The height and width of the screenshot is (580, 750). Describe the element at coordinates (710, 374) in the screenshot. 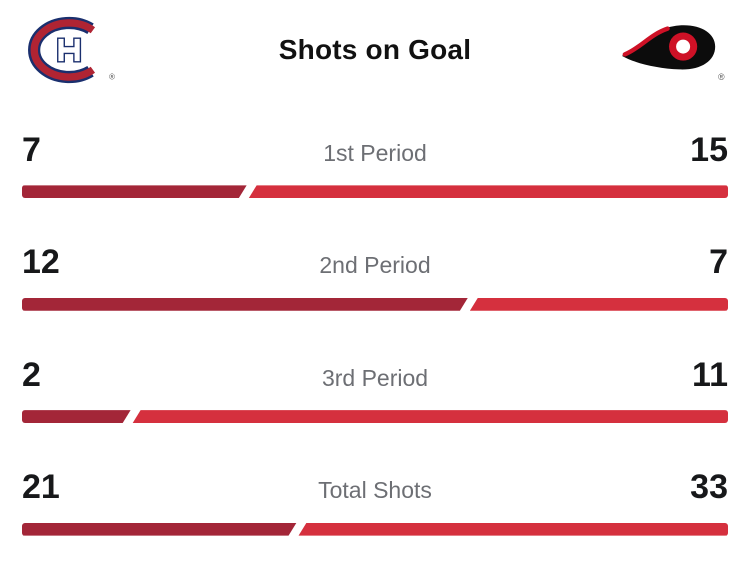

I see `right-shots-value: 11` at that location.